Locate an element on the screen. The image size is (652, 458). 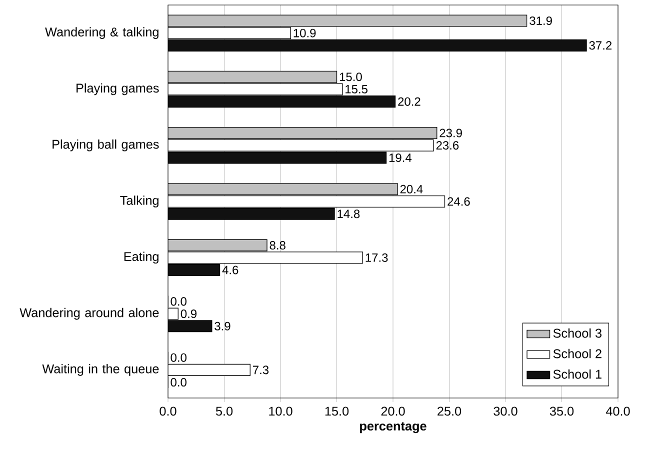
legend-label: School 2 is located at coordinates (577, 353).